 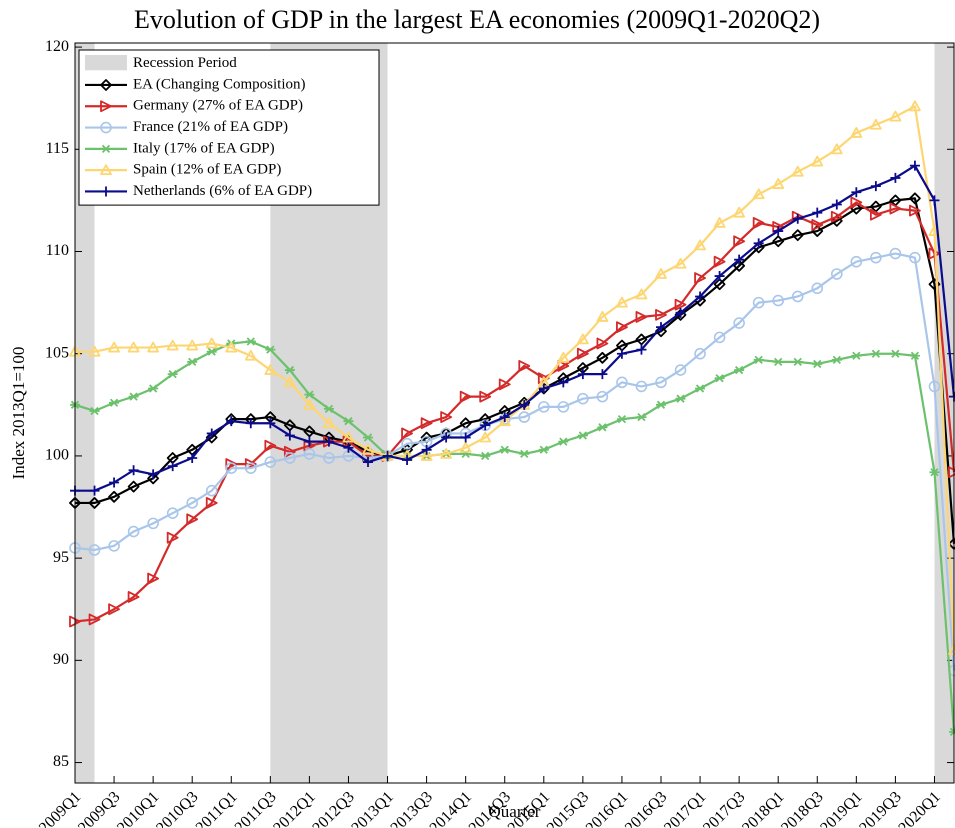 What do you see at coordinates (204, 148) in the screenshot?
I see `legend-label: Italy (17% of EA GDP)` at bounding box center [204, 148].